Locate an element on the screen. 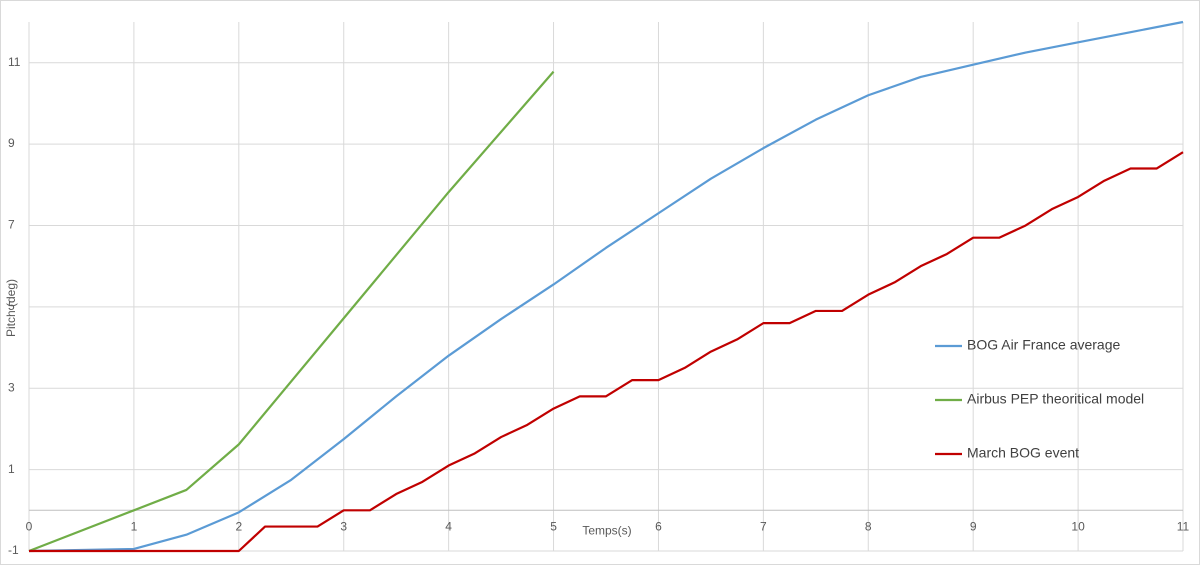 This screenshot has width=1200, height=565. y-tick-label: 11 is located at coordinates (14, 62).